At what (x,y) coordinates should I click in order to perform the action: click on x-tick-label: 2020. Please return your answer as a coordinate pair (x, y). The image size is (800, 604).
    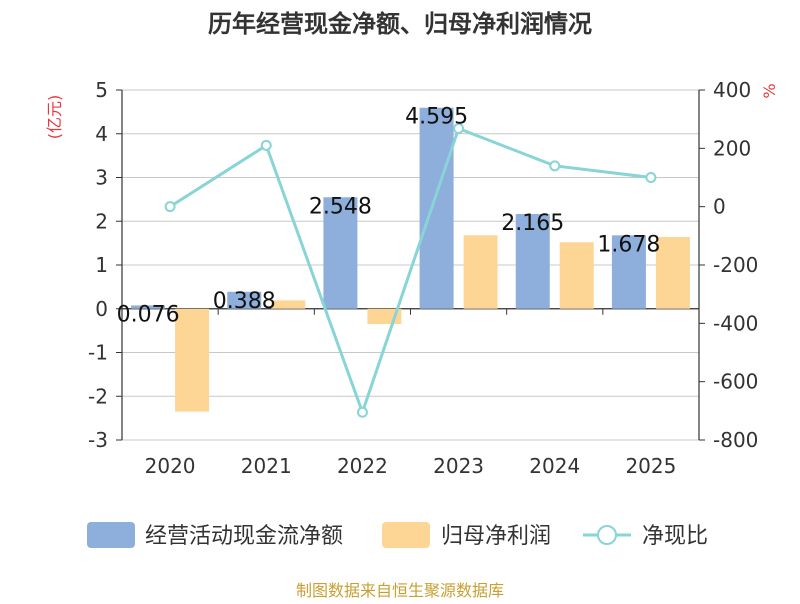
    Looking at the image, I should click on (170, 466).